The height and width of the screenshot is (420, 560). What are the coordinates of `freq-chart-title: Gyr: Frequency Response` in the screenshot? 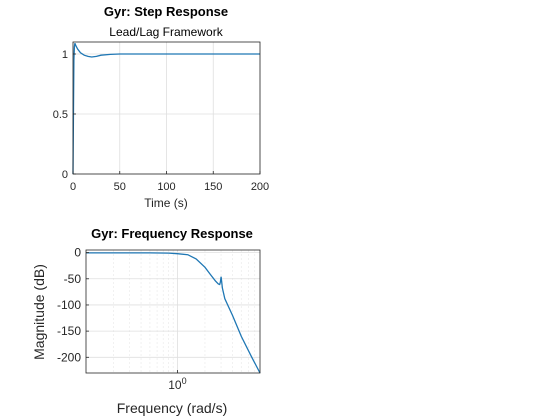 It's located at (172, 233).